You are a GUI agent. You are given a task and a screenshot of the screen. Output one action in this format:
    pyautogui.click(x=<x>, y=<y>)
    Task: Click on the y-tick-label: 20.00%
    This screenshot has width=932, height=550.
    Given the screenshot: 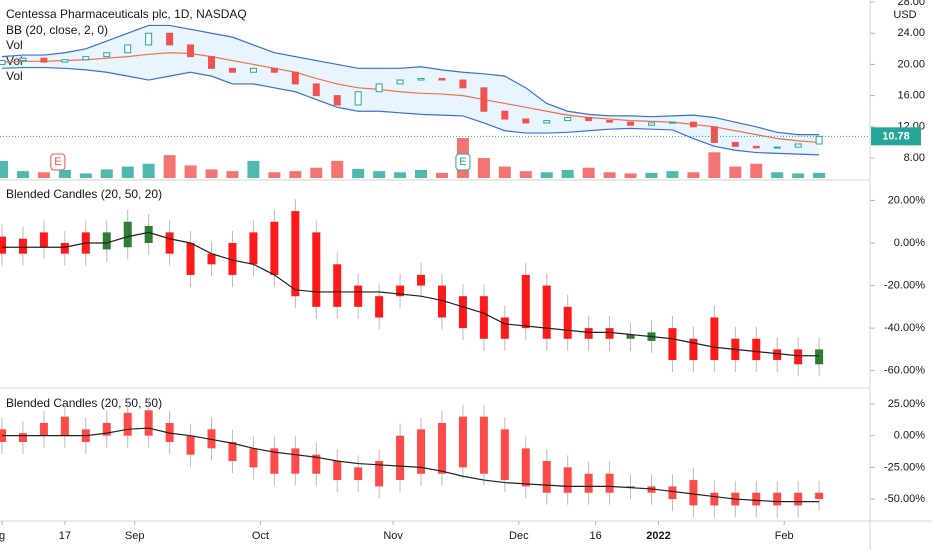 What is the action you would take?
    pyautogui.click(x=907, y=200)
    